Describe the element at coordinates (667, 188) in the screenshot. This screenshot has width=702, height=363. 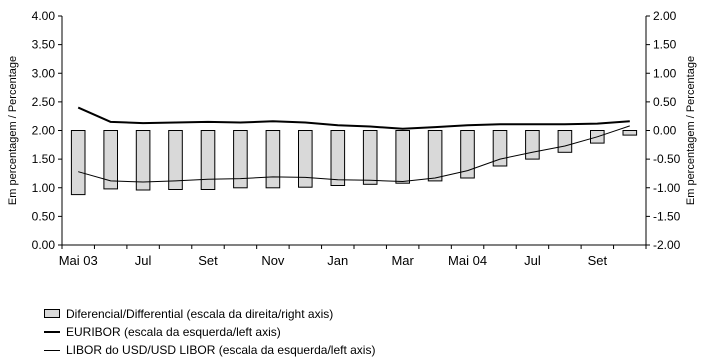
I see `right-tick-label: -1.00` at that location.